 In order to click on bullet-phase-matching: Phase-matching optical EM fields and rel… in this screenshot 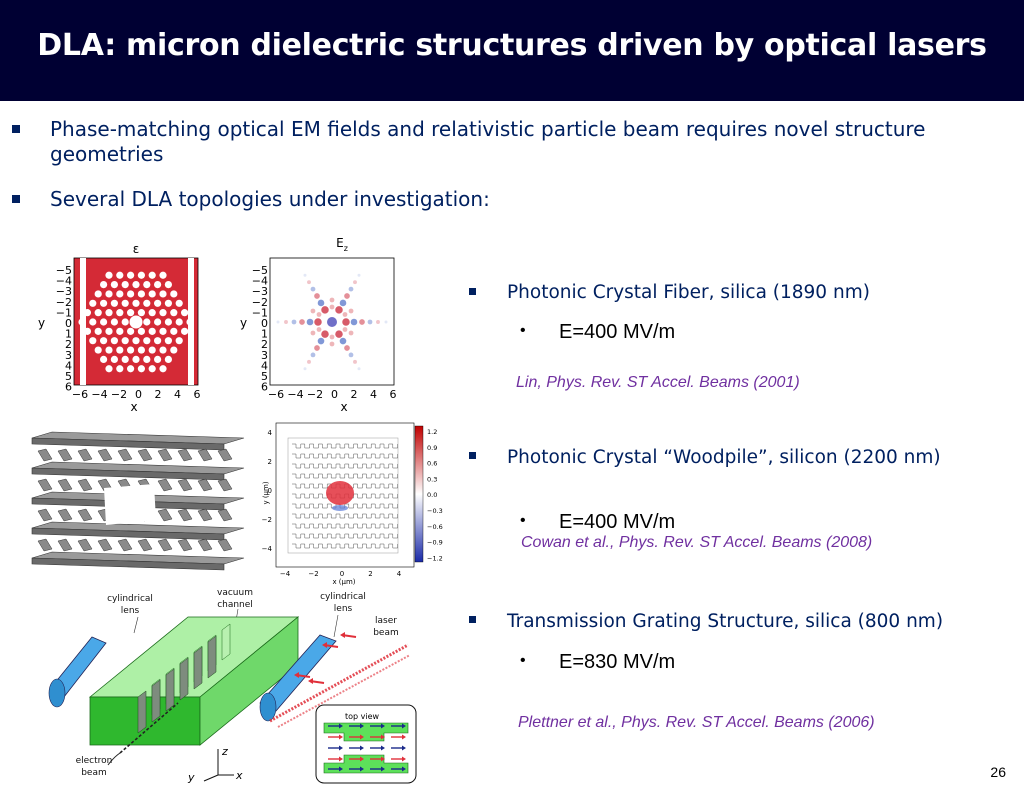, I will do `click(488, 141)`.